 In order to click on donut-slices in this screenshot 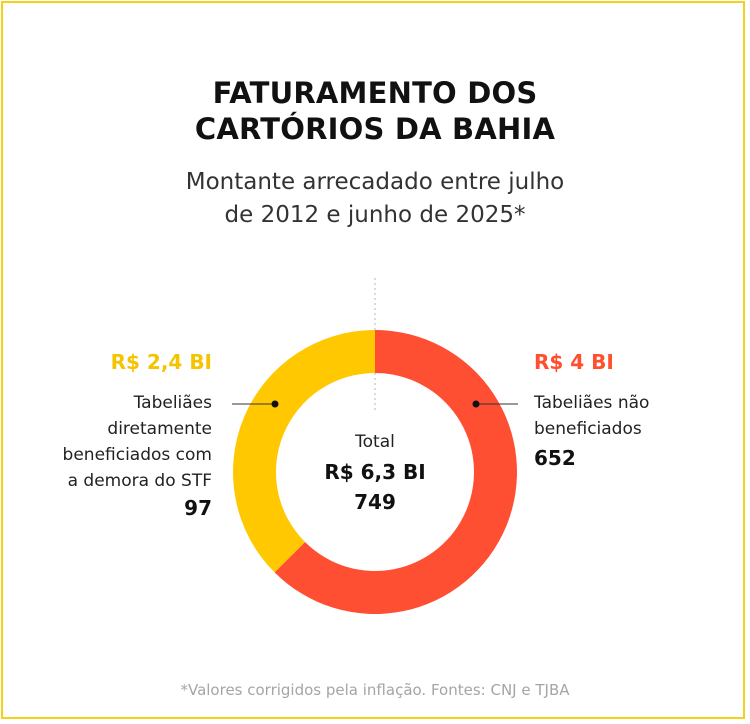, I will do `click(374, 472)`.